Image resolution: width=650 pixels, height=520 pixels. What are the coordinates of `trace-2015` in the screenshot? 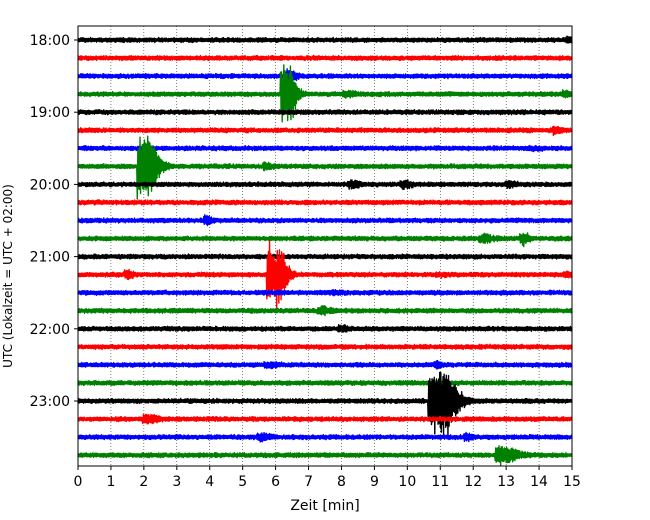 It's located at (325, 202).